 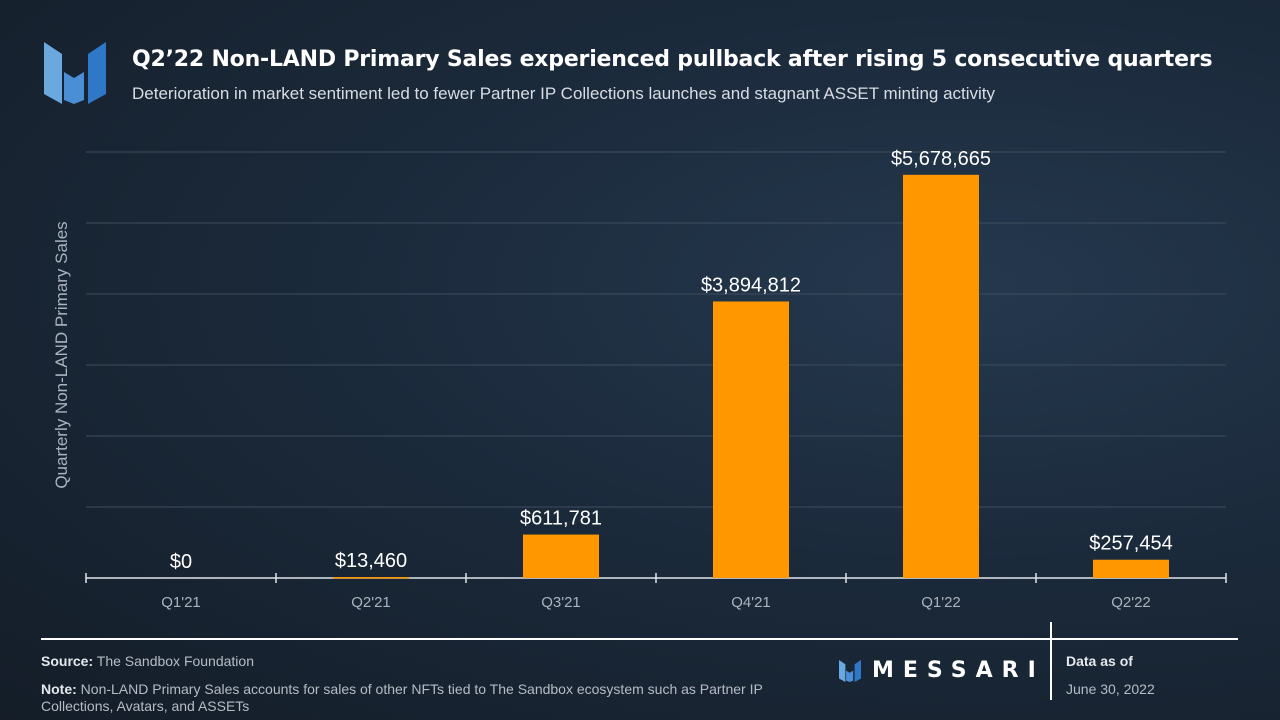 What do you see at coordinates (371, 602) in the screenshot?
I see `x-tick-label: Q2'21` at bounding box center [371, 602].